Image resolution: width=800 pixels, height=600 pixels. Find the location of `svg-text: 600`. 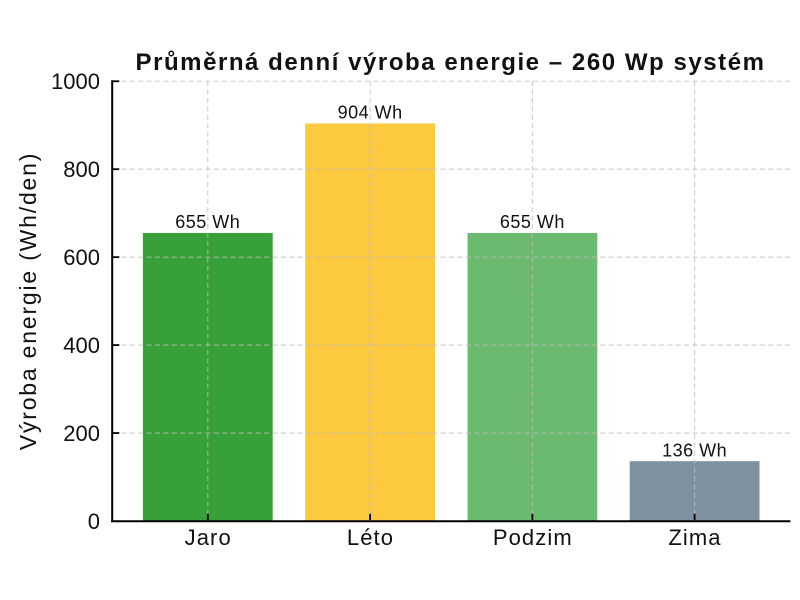

svg-text: 600 is located at coordinates (81, 257).